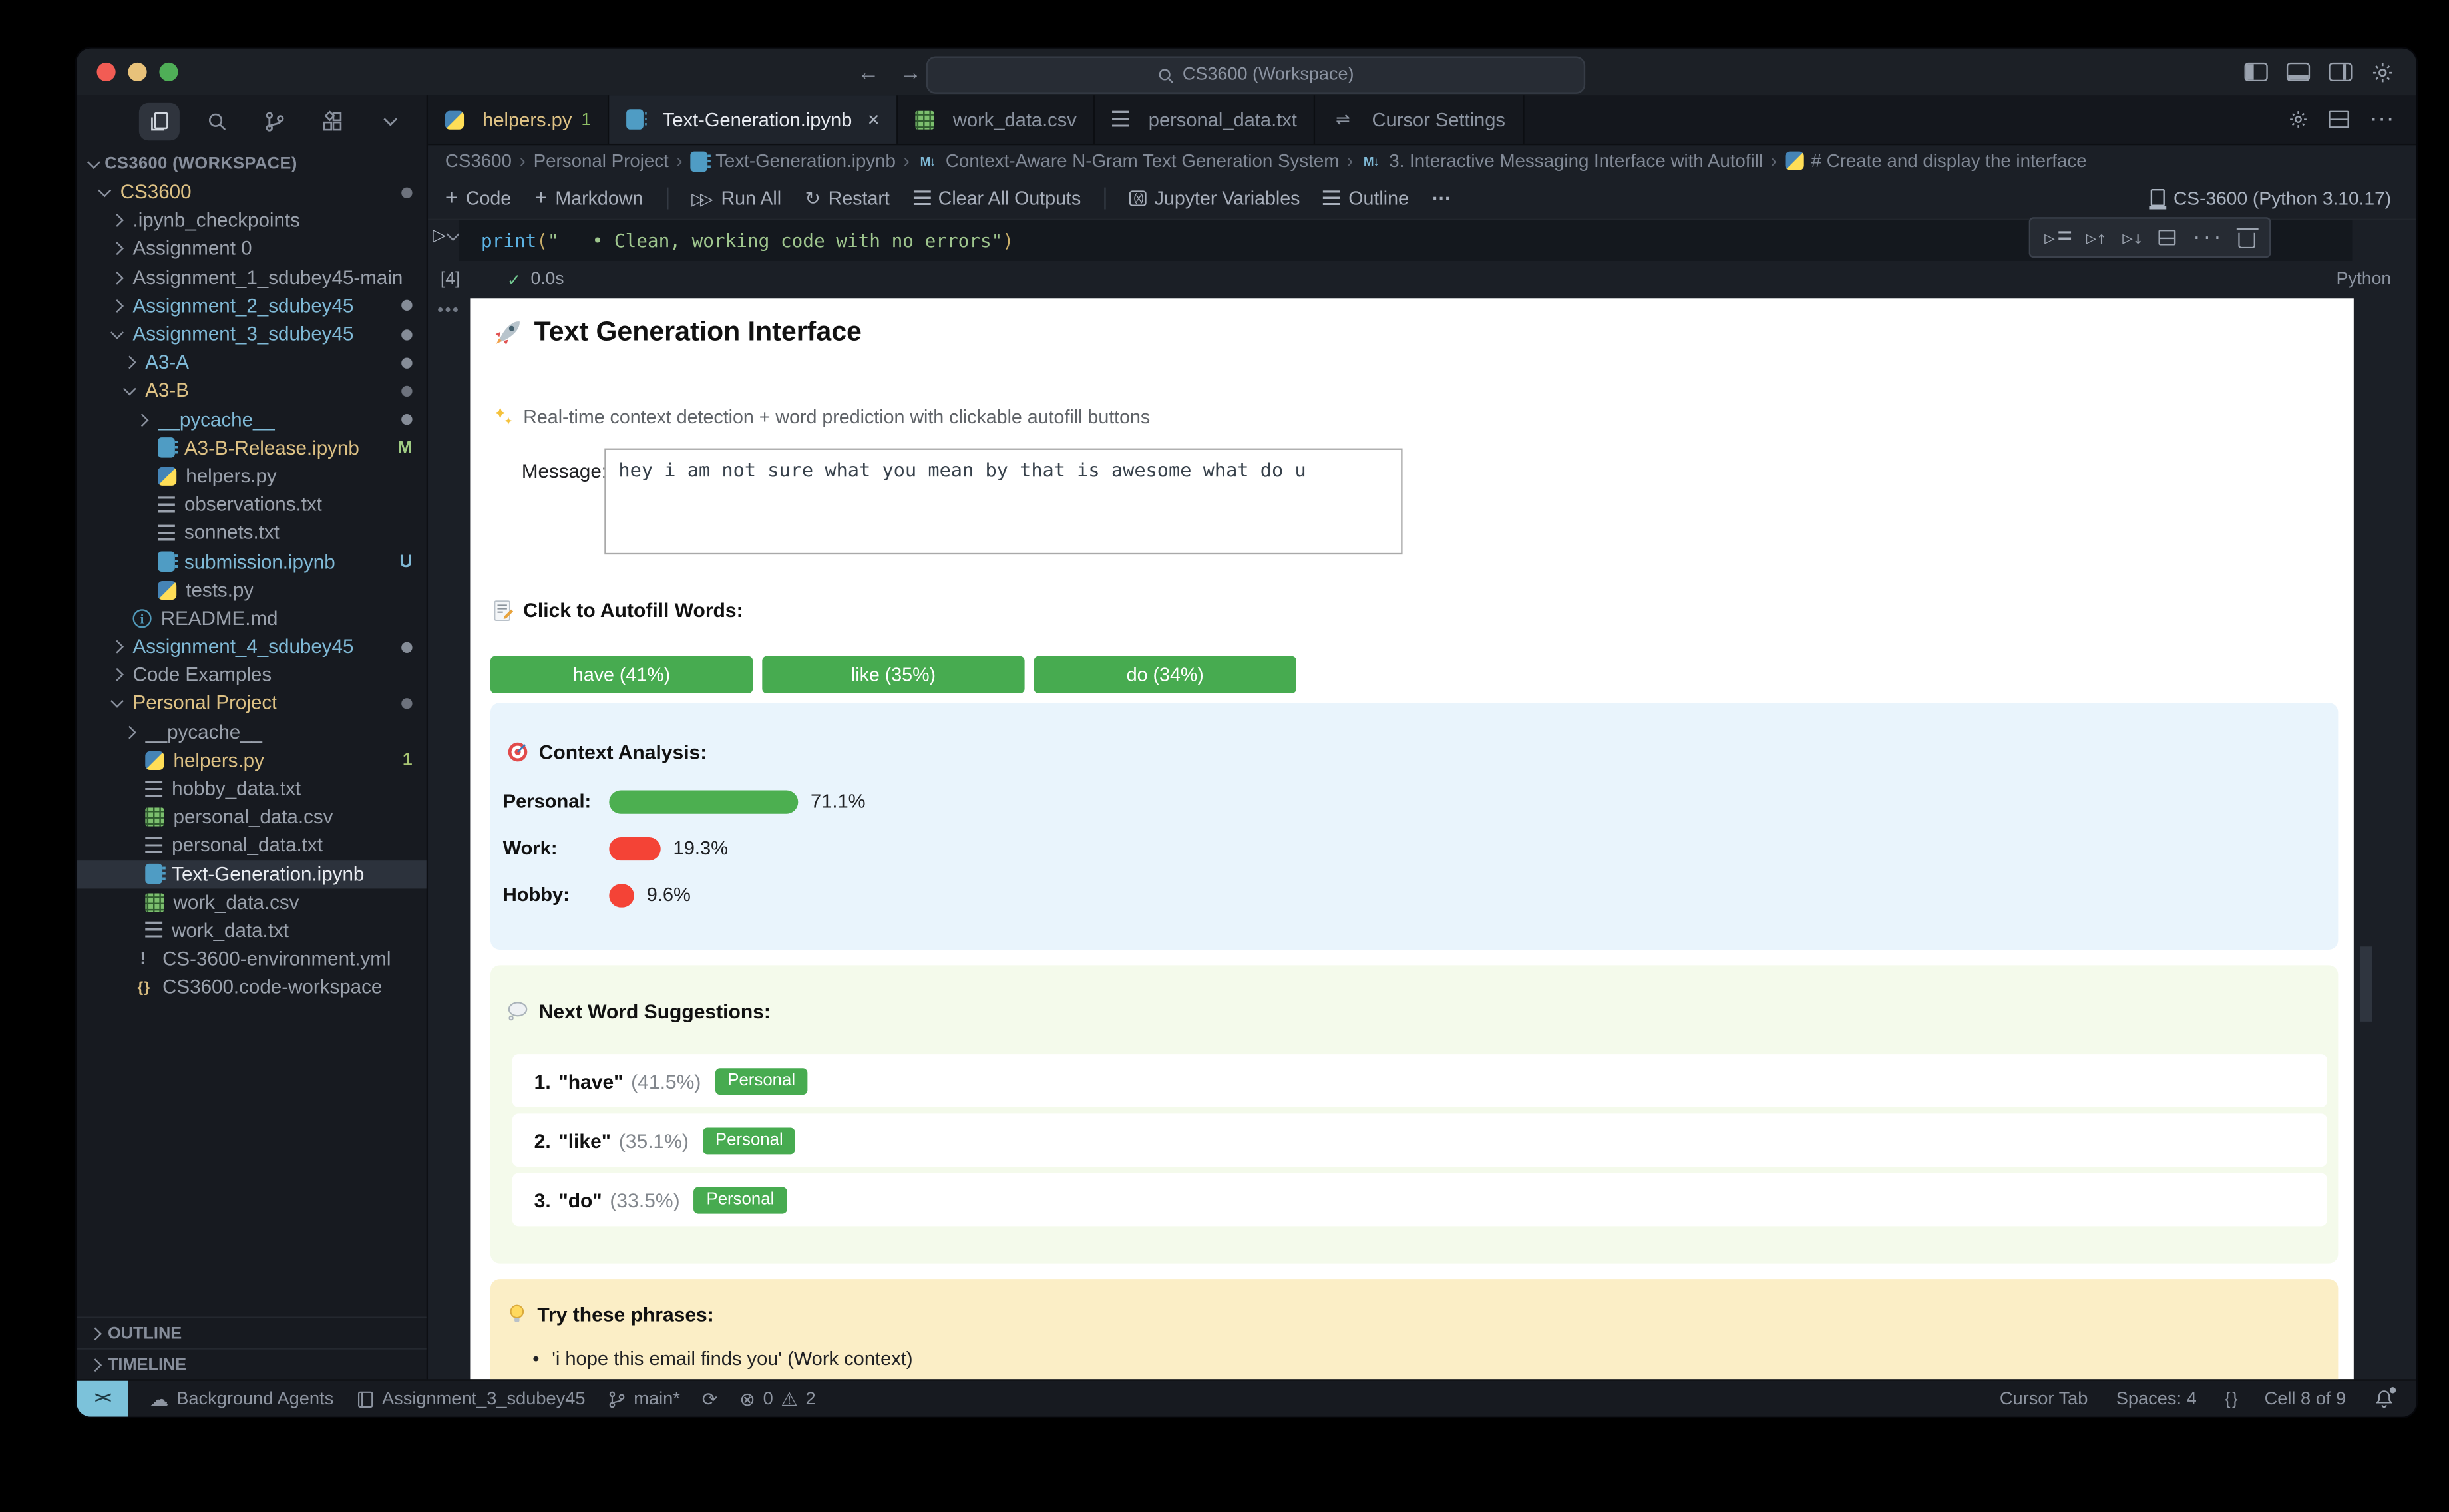 This screenshot has width=2449, height=1512. Describe the element at coordinates (997, 119) in the screenshot. I see `editor-tab: work_data.csv` at that location.